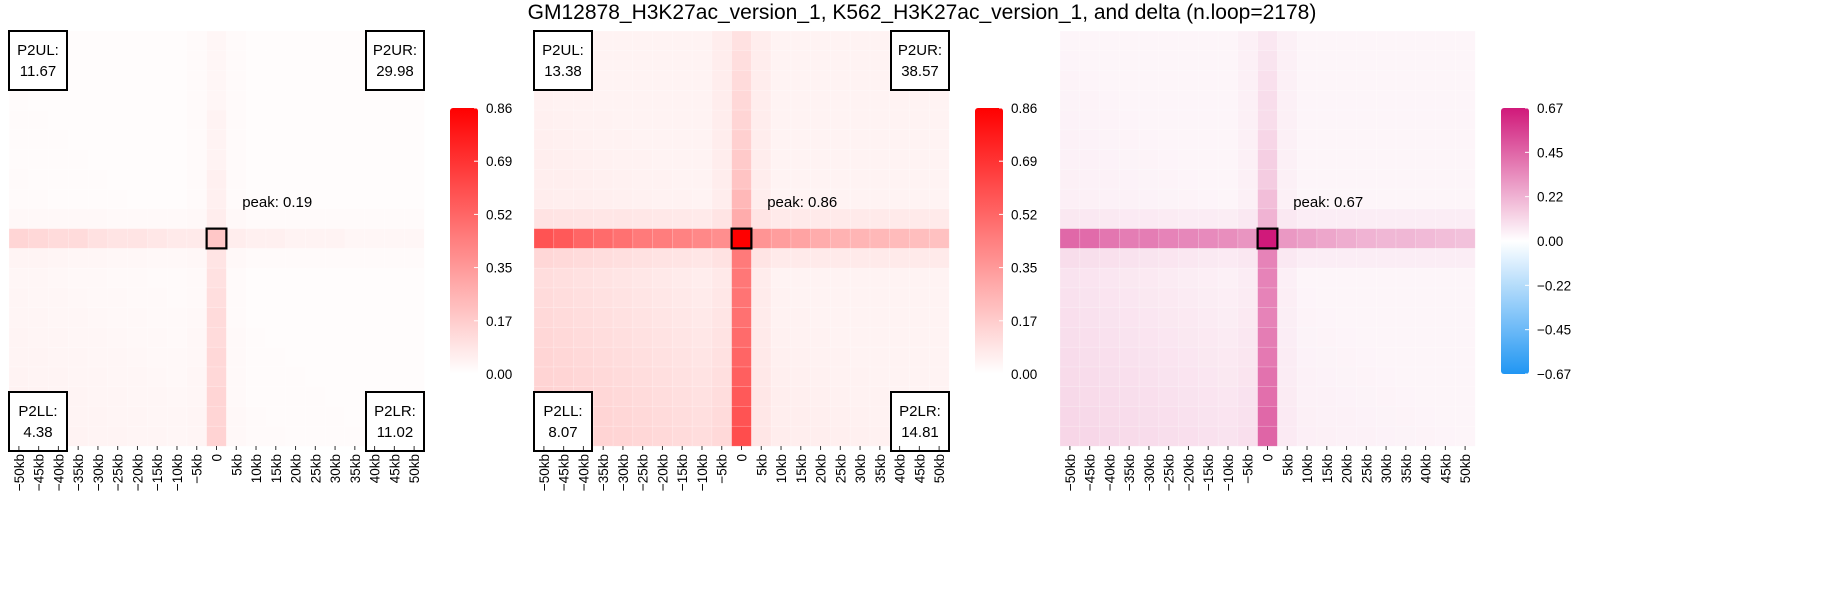 This screenshot has width=1844, height=589. Describe the element at coordinates (1328, 202) in the screenshot. I see `peak-label: peak: 0.67` at that location.